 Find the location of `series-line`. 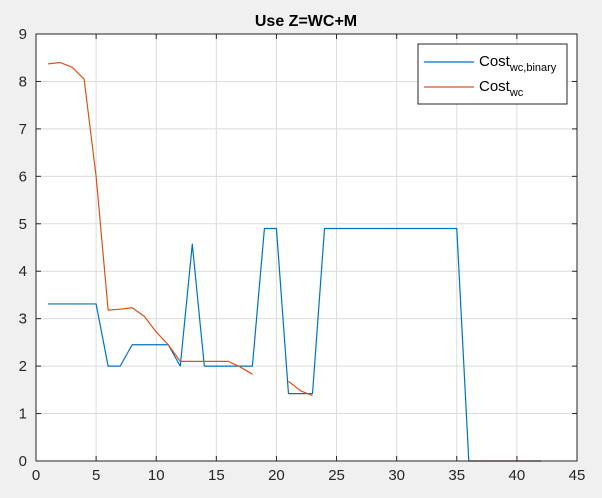

series-line is located at coordinates (300, 388).